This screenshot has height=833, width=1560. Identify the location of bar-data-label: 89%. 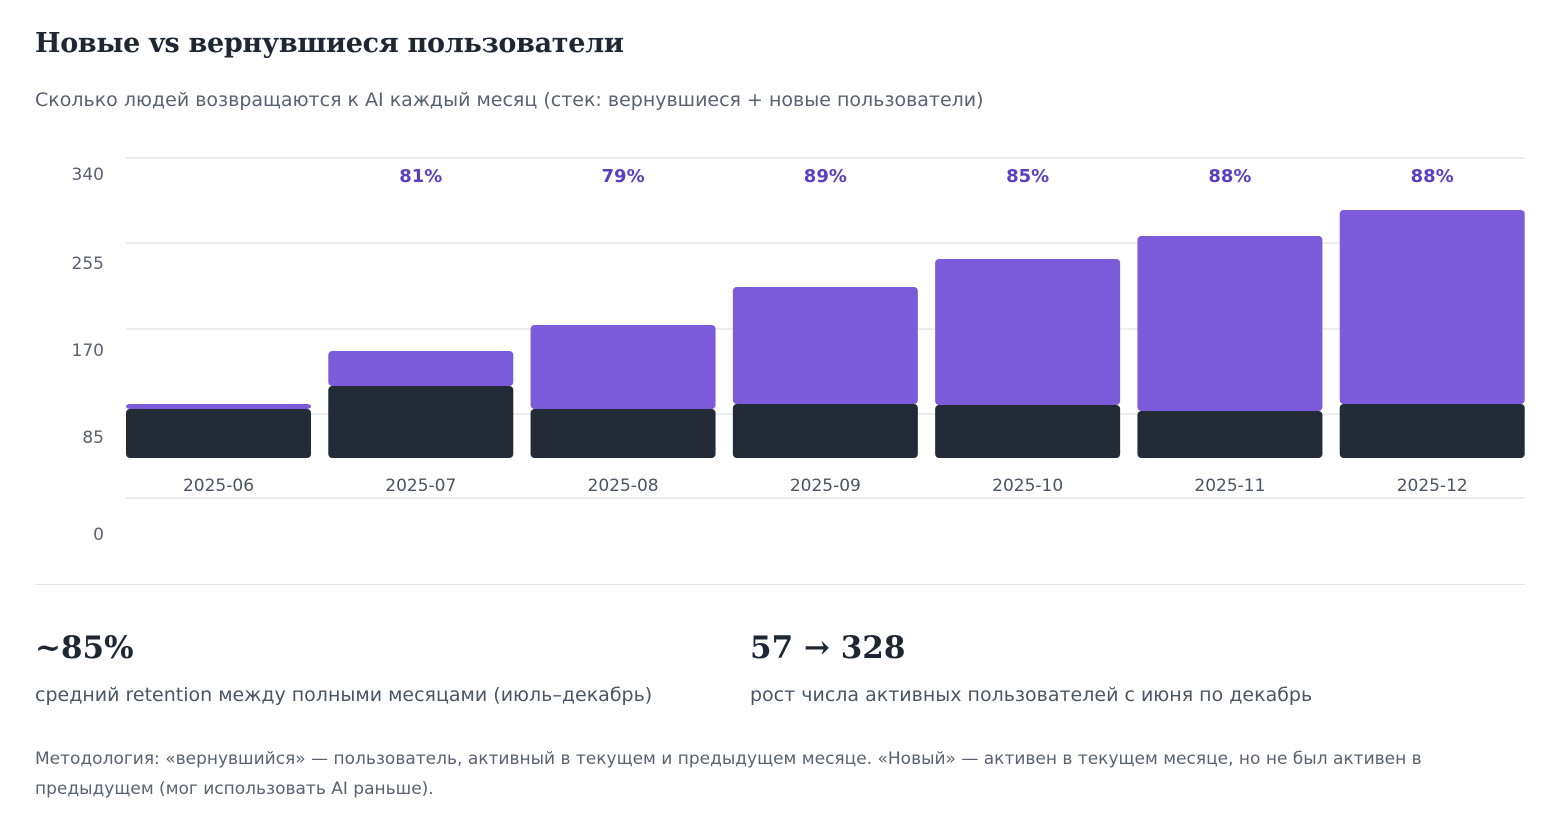
(825, 176).